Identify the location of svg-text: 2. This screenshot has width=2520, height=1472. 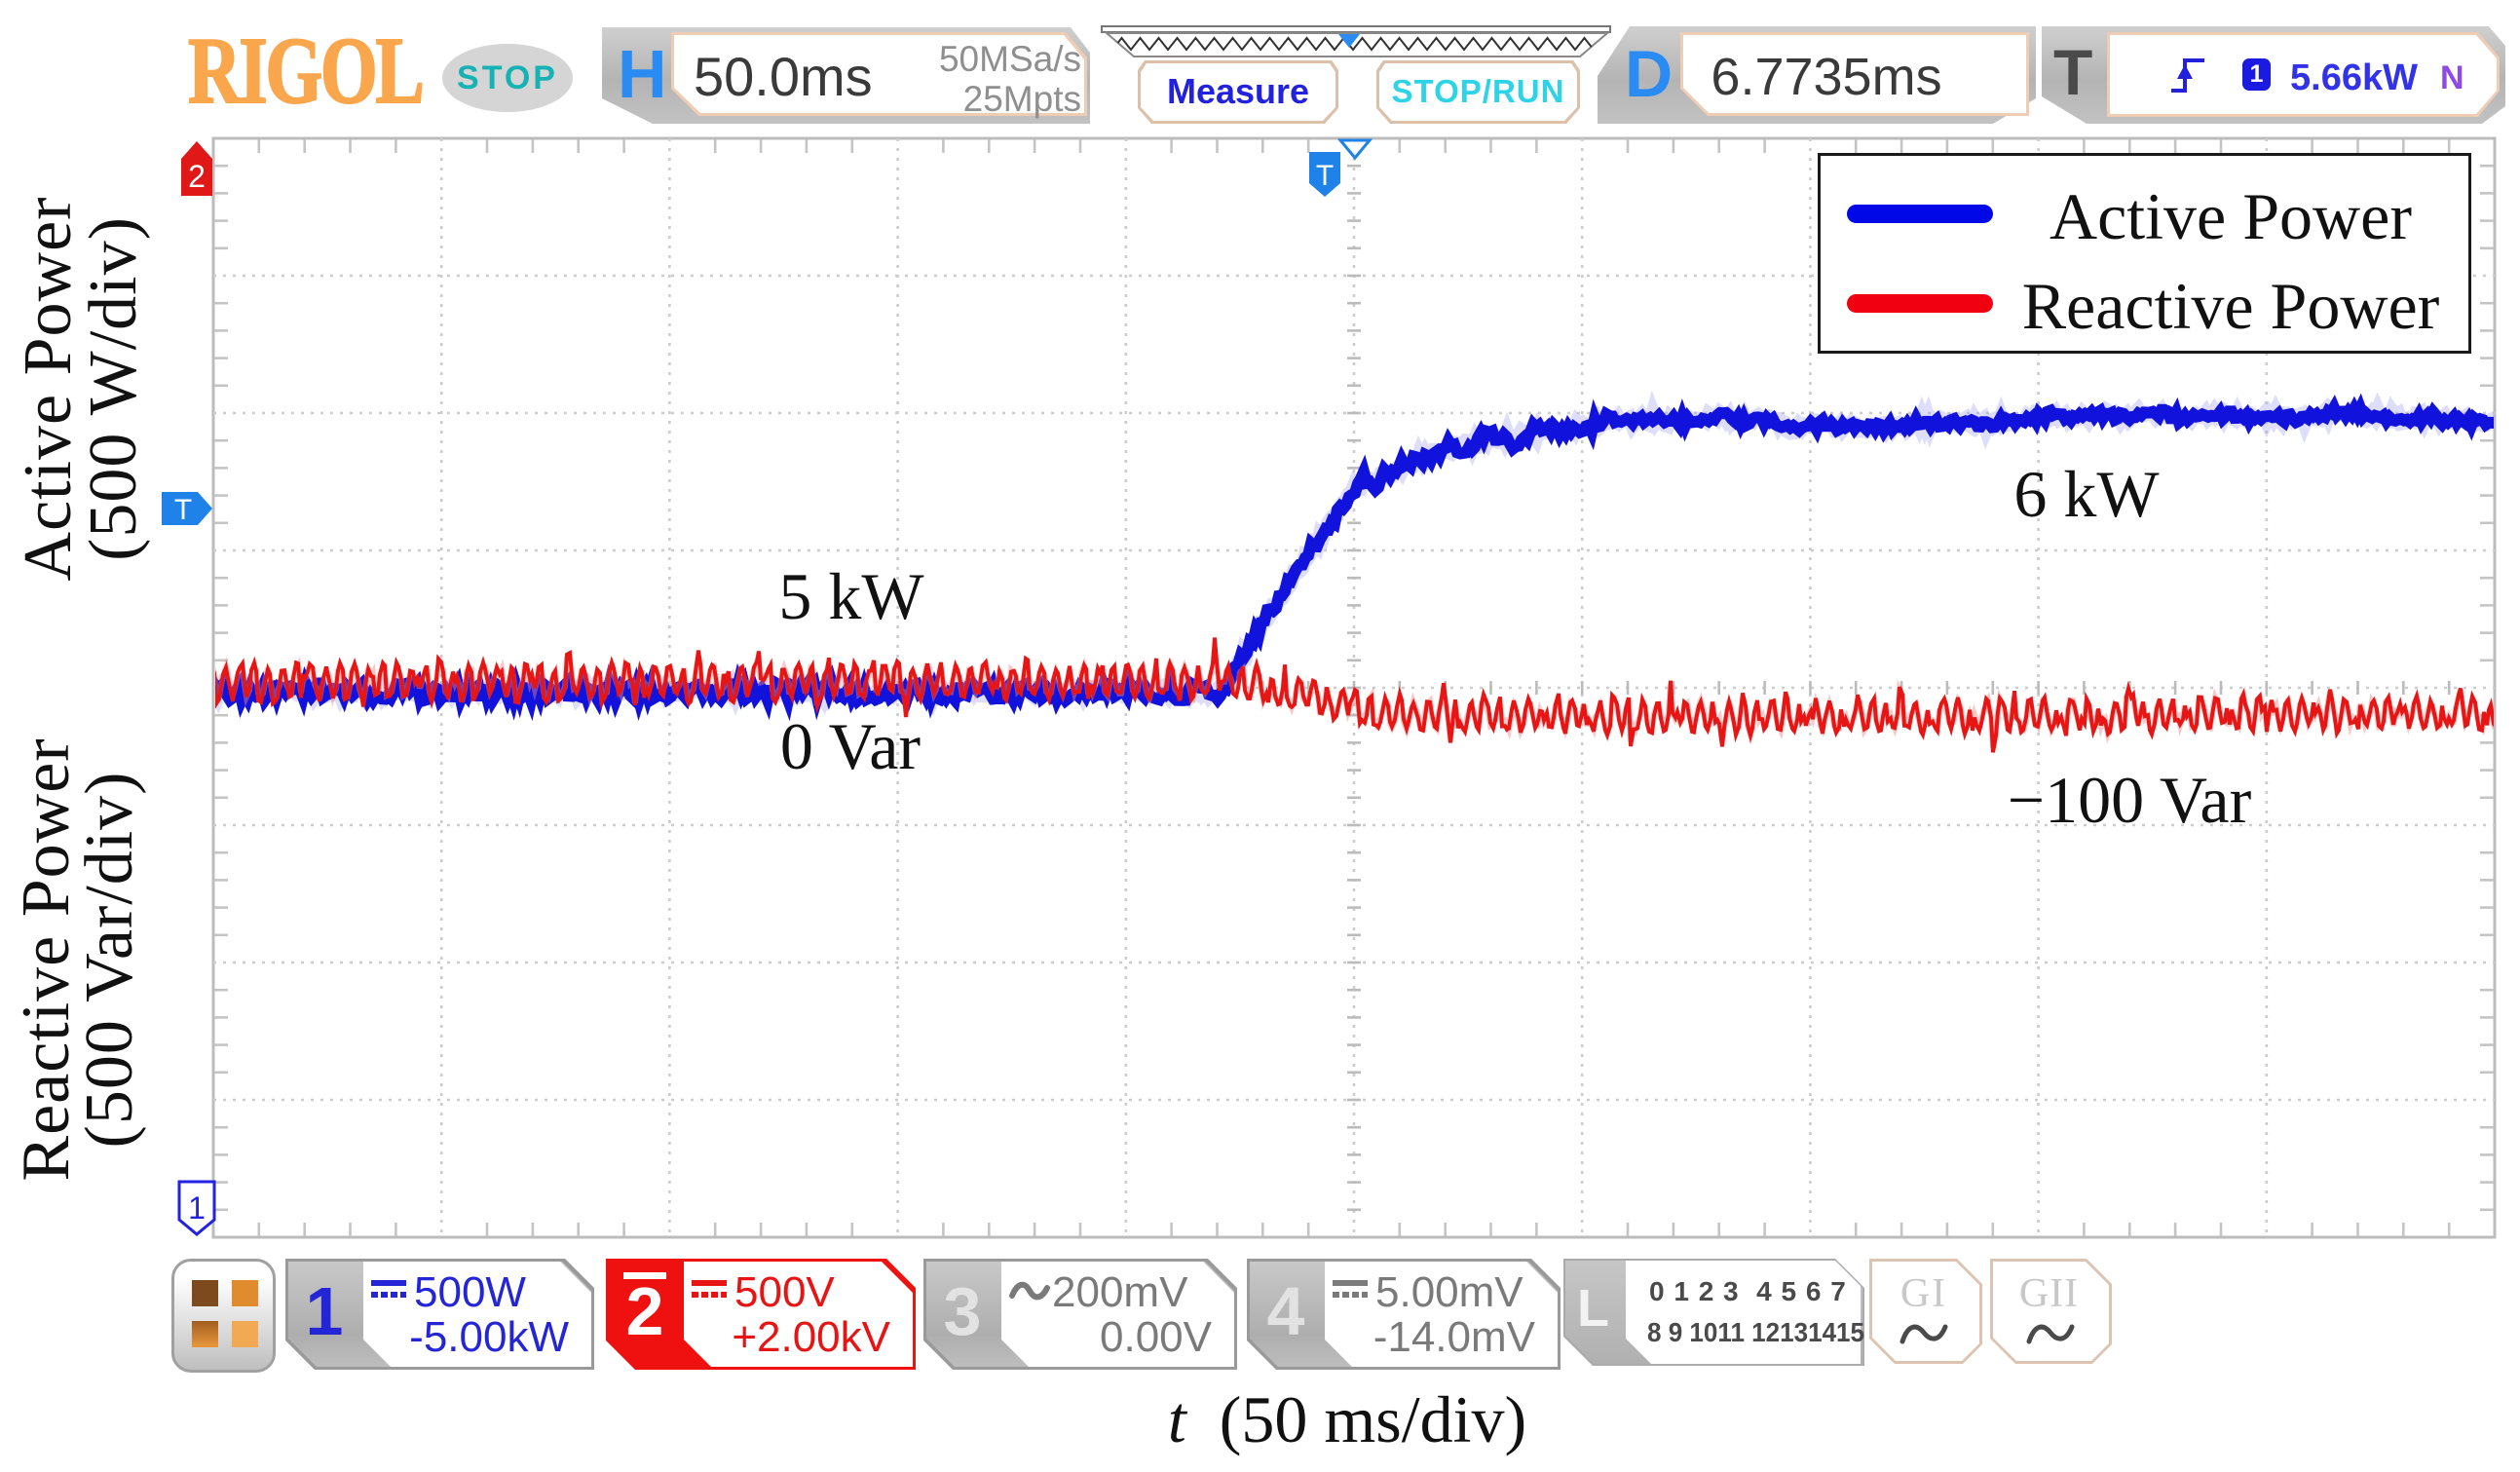
(197, 176).